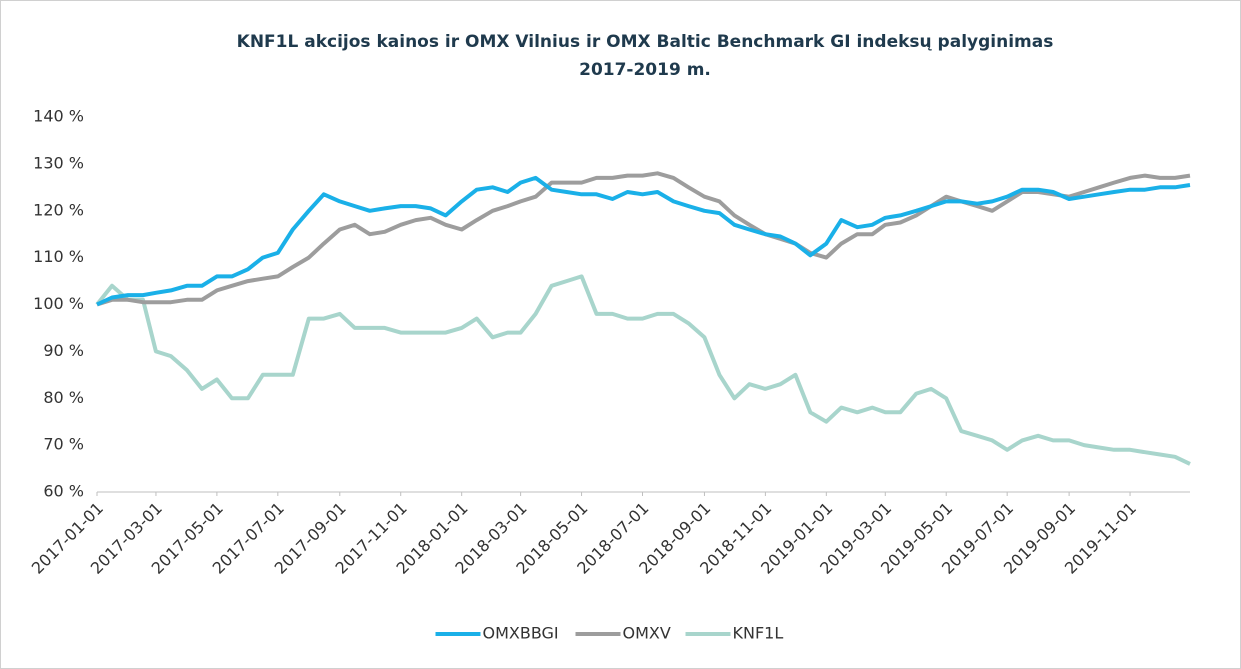 Image resolution: width=1241 pixels, height=669 pixels. I want to click on y-tick-label: 70 %, so click(63, 444).